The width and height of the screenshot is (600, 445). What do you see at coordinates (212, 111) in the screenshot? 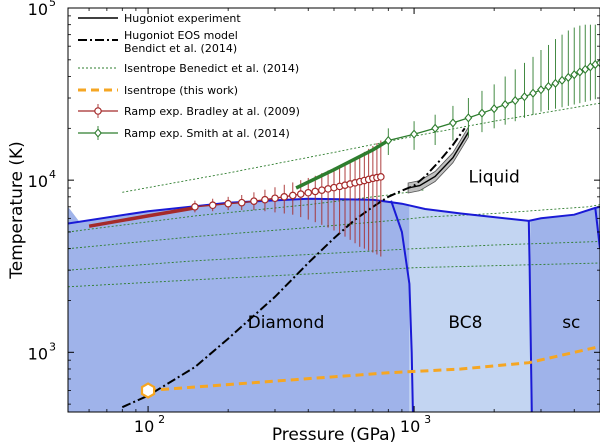
I see `legend-label: Ramp exp. Bradley at al. (2009)` at bounding box center [212, 111].